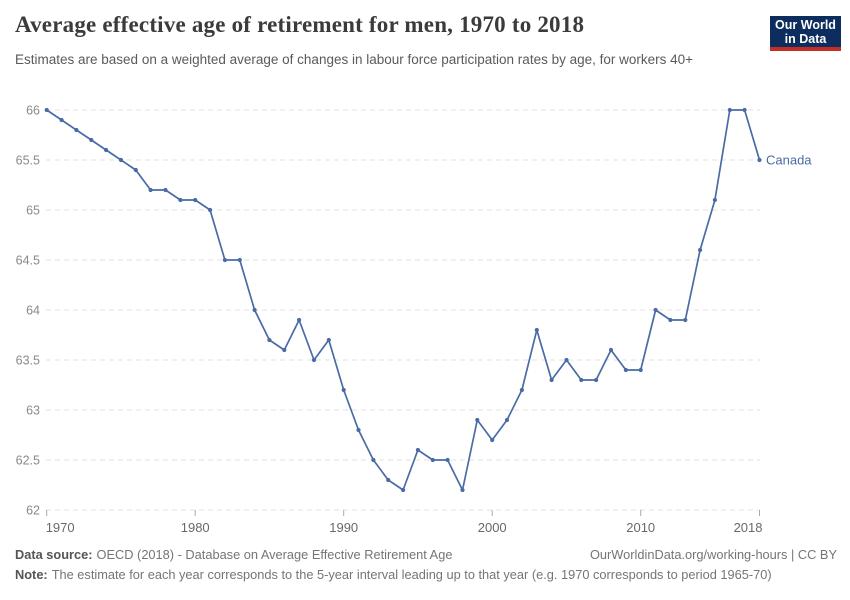 This screenshot has height=600, width=850. What do you see at coordinates (805, 39) in the screenshot?
I see `owid-logo-line2: in Data` at bounding box center [805, 39].